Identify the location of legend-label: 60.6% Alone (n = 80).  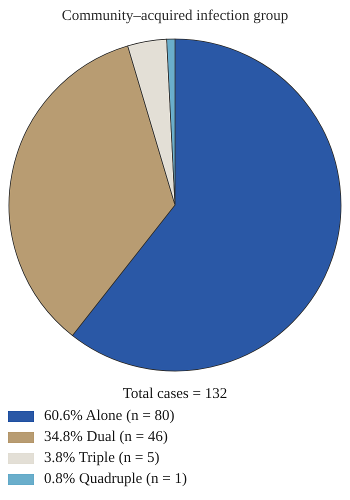
(109, 416).